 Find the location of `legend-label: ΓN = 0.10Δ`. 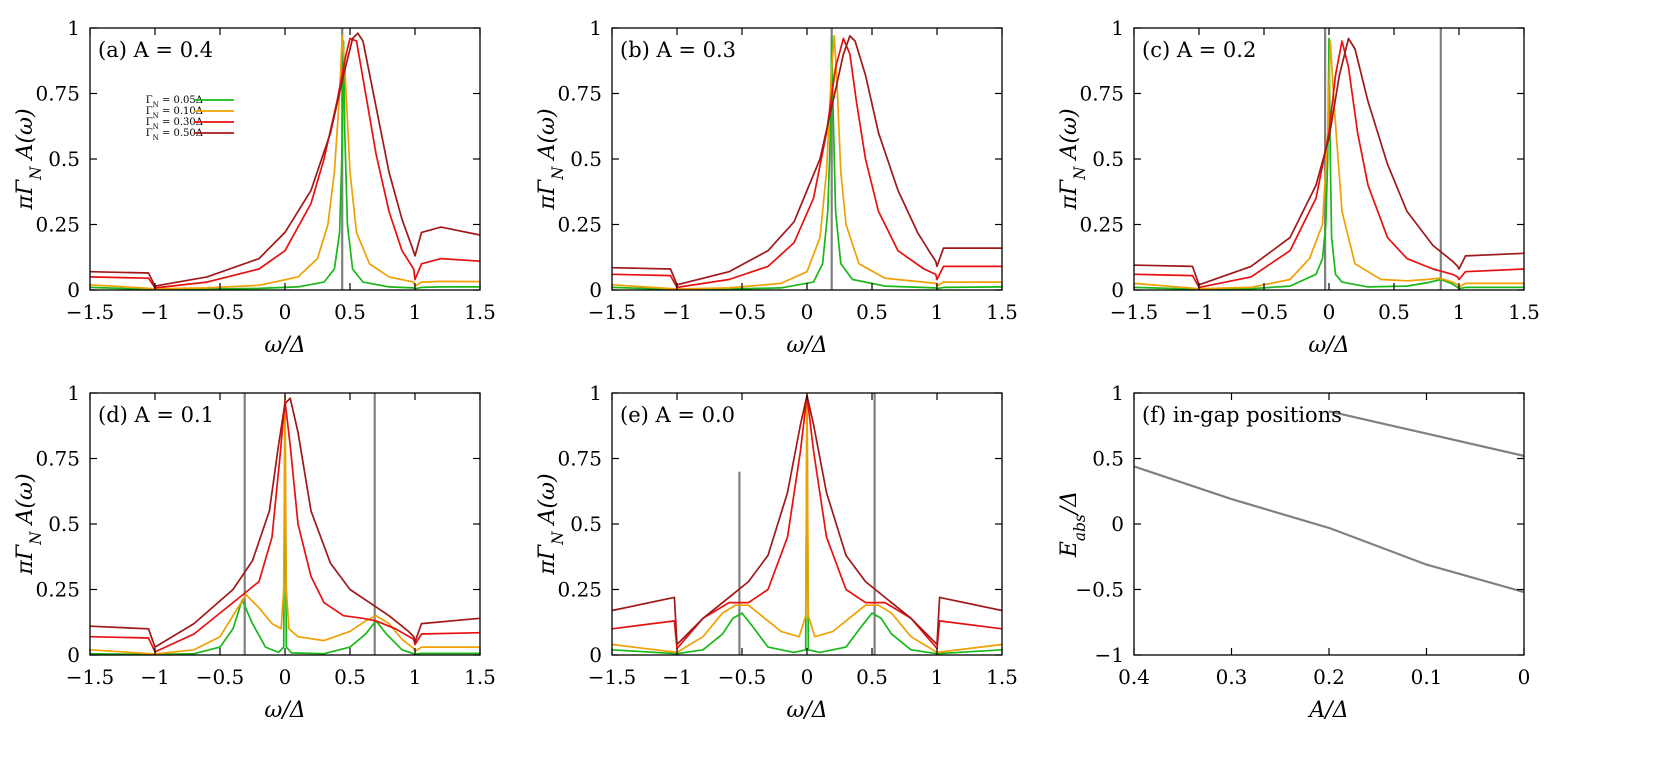

legend-label: ΓN = 0.10Δ is located at coordinates (174, 113).